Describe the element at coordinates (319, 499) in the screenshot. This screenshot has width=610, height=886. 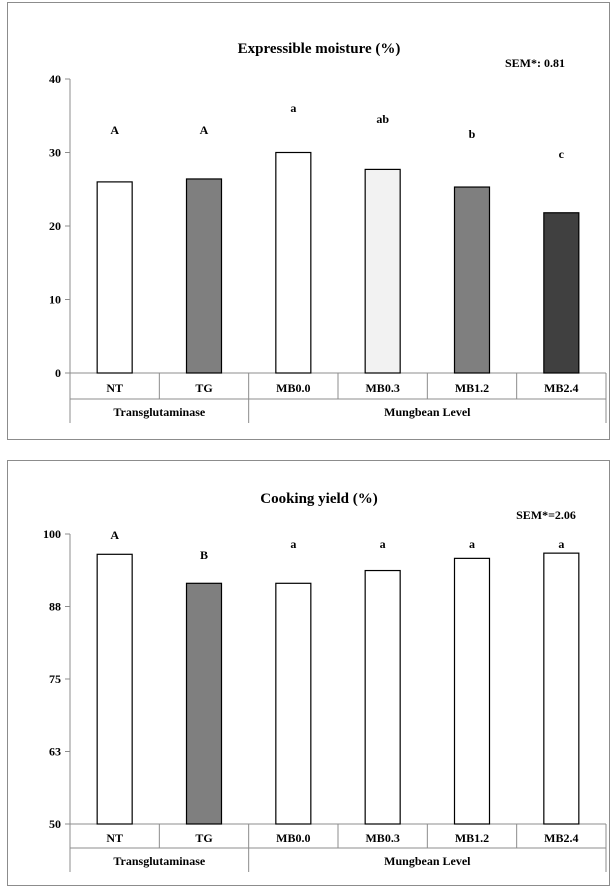
I see `chart-title: Cooking yield (%)` at that location.